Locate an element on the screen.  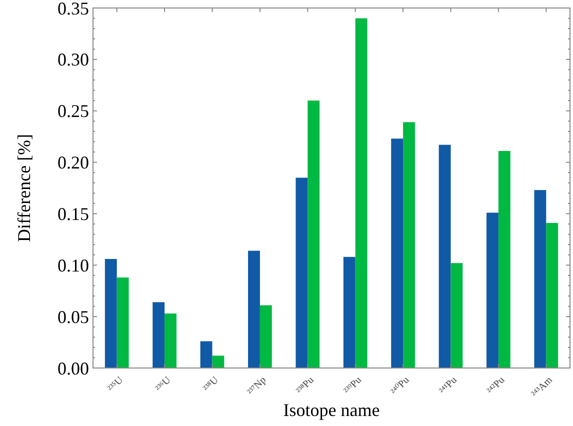
x-tick-label: ²⁴¹Pu is located at coordinates (448, 385).